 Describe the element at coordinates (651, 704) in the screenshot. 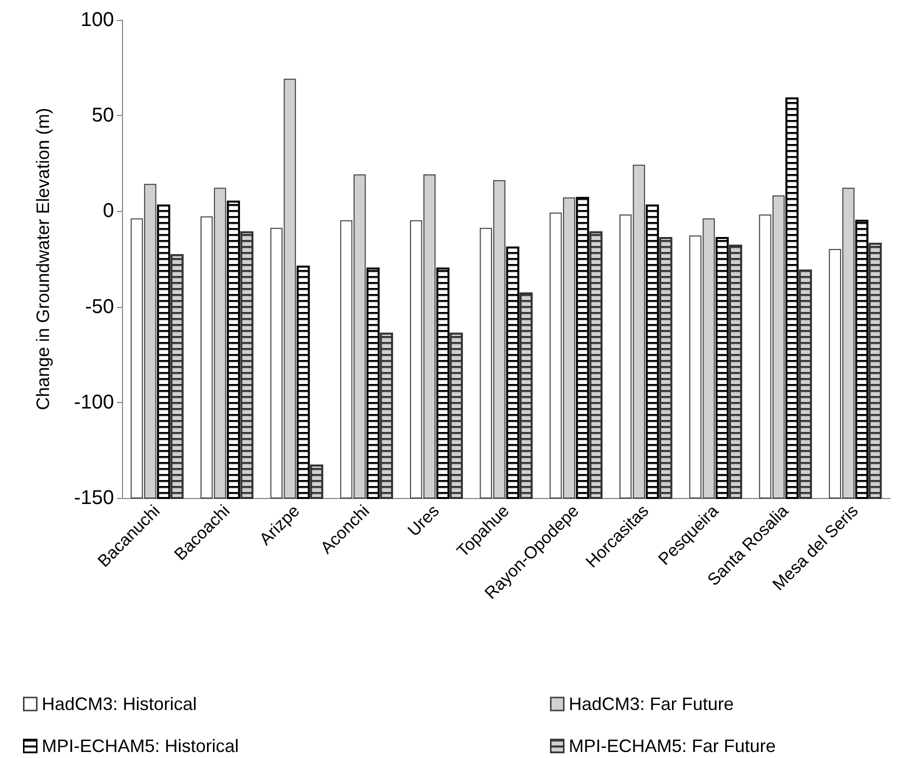

I see `legend-label: HadCM3: Far Future` at that location.